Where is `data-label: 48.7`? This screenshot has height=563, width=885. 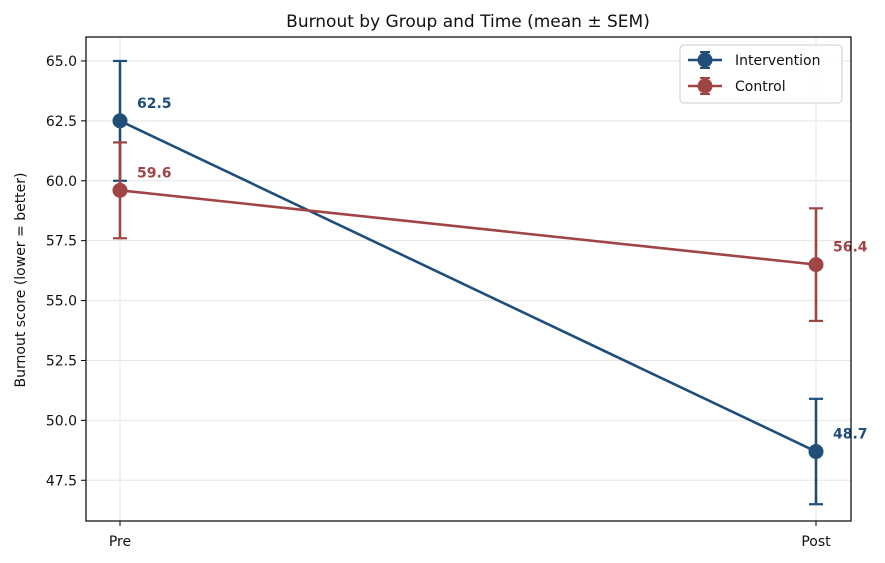 data-label: 48.7 is located at coordinates (850, 435).